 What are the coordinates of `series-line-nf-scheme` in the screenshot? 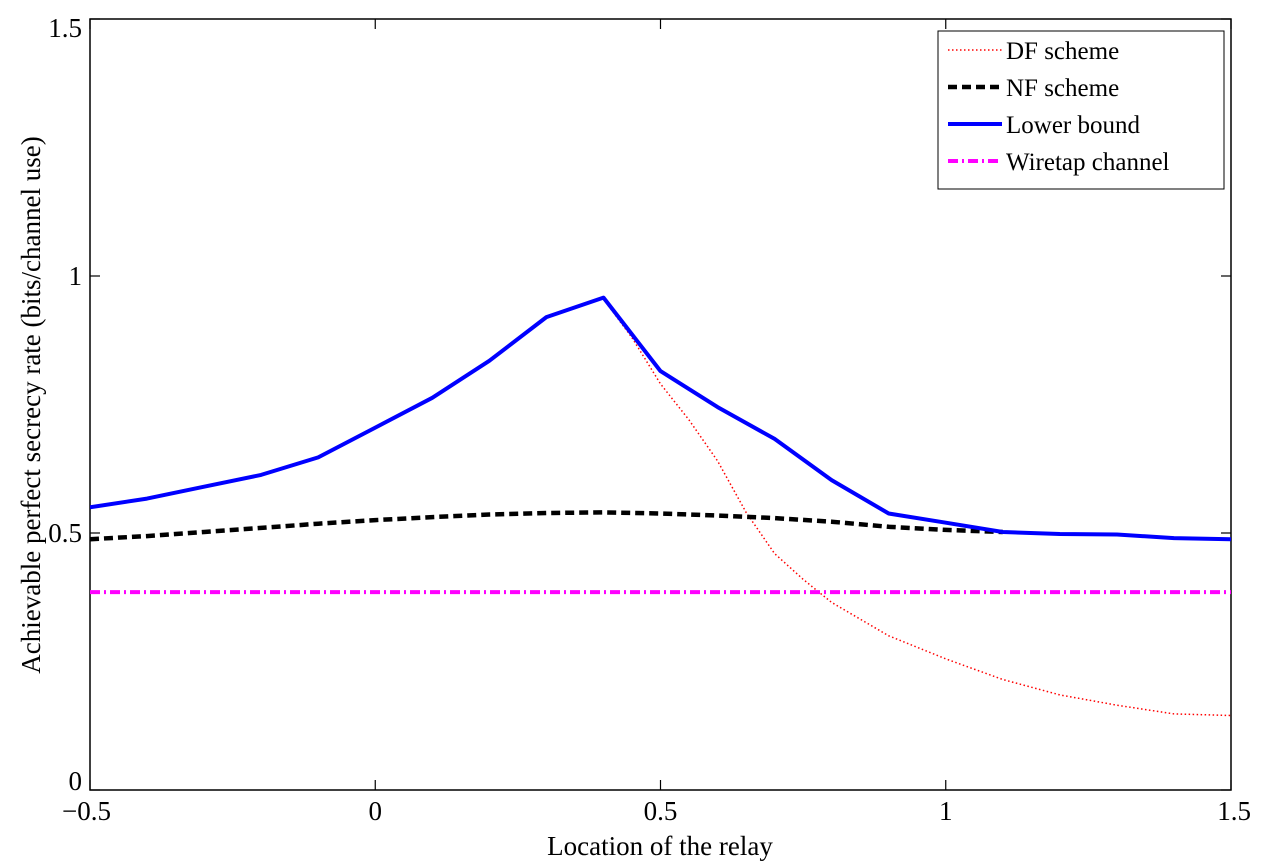 It's located at (546, 526).